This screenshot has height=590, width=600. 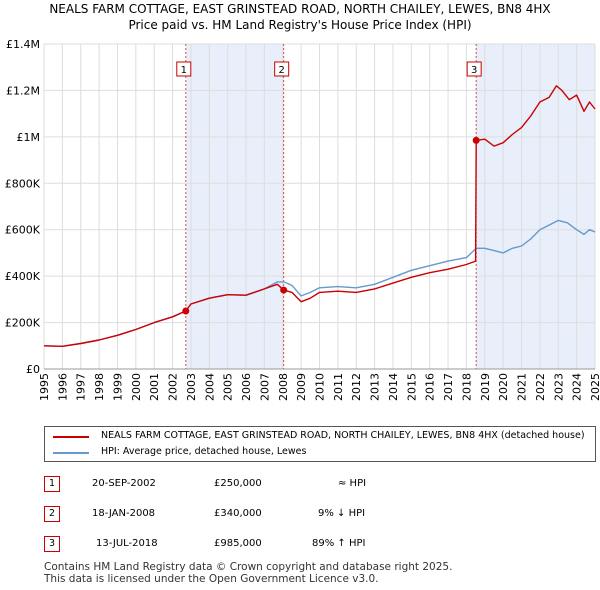 What do you see at coordinates (320, 387) in the screenshot?
I see `x-tick-label: 2010` at bounding box center [320, 387].